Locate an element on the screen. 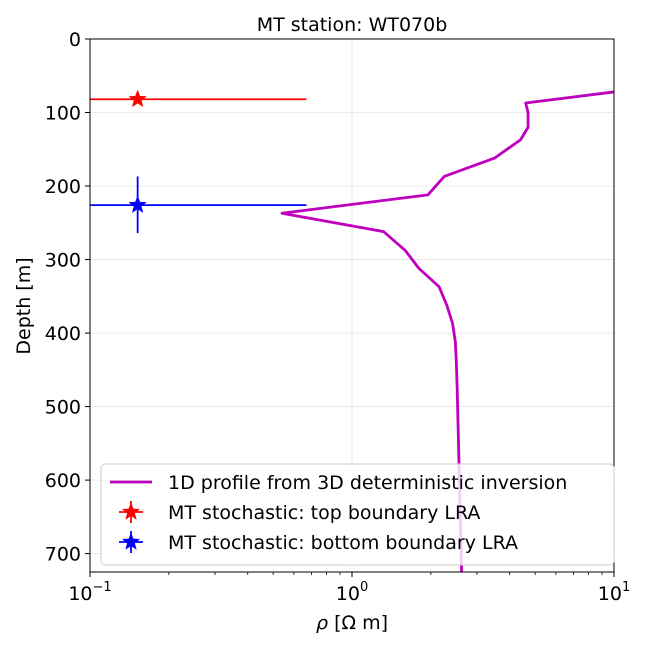 The height and width of the screenshot is (650, 650). y-tick-label: 200 is located at coordinates (63, 187).